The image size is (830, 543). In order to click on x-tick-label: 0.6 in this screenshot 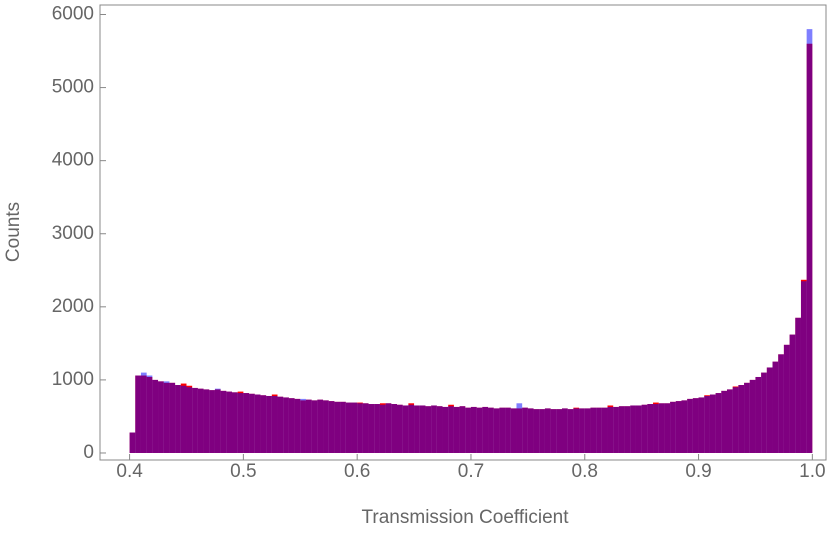, I will do `click(357, 471)`.